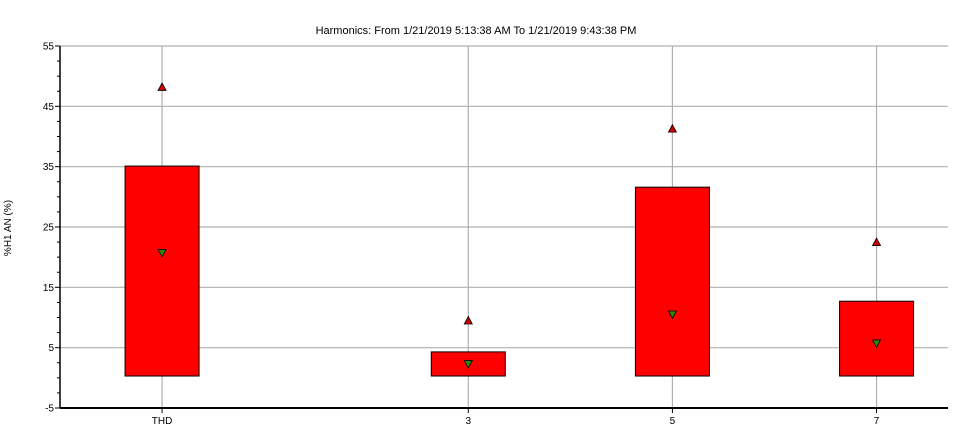  I want to click on y-tick-label: 15, so click(49, 288).